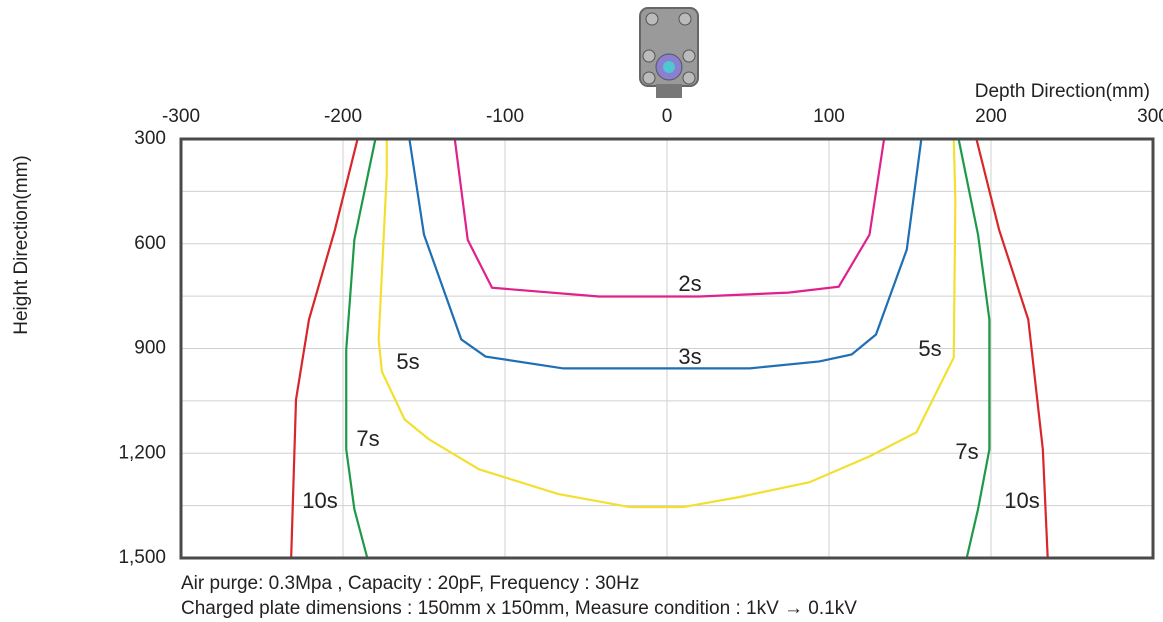 The image size is (1163, 622). What do you see at coordinates (991, 116) in the screenshot?
I see `x-tick-label: 200` at bounding box center [991, 116].